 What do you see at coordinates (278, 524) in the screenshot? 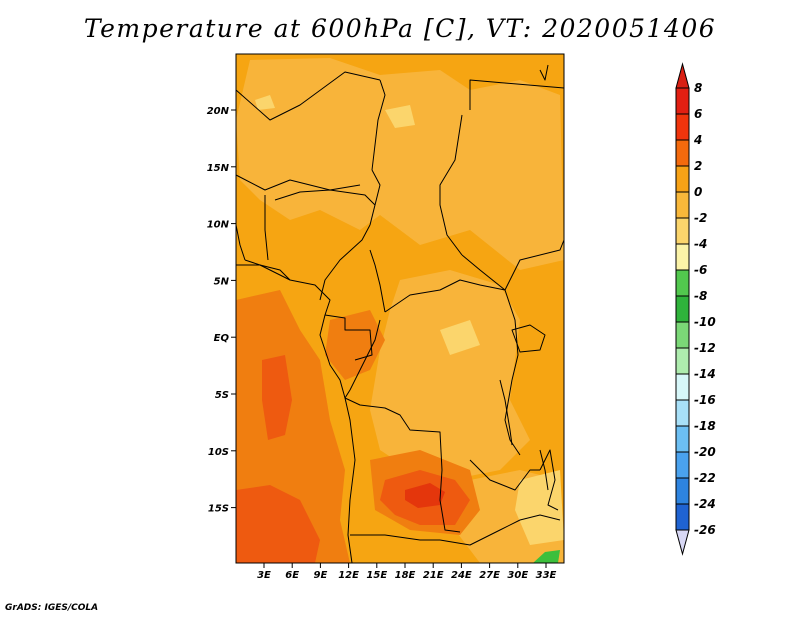
I see `temperature-zone-4-6-southwest` at bounding box center [278, 524].